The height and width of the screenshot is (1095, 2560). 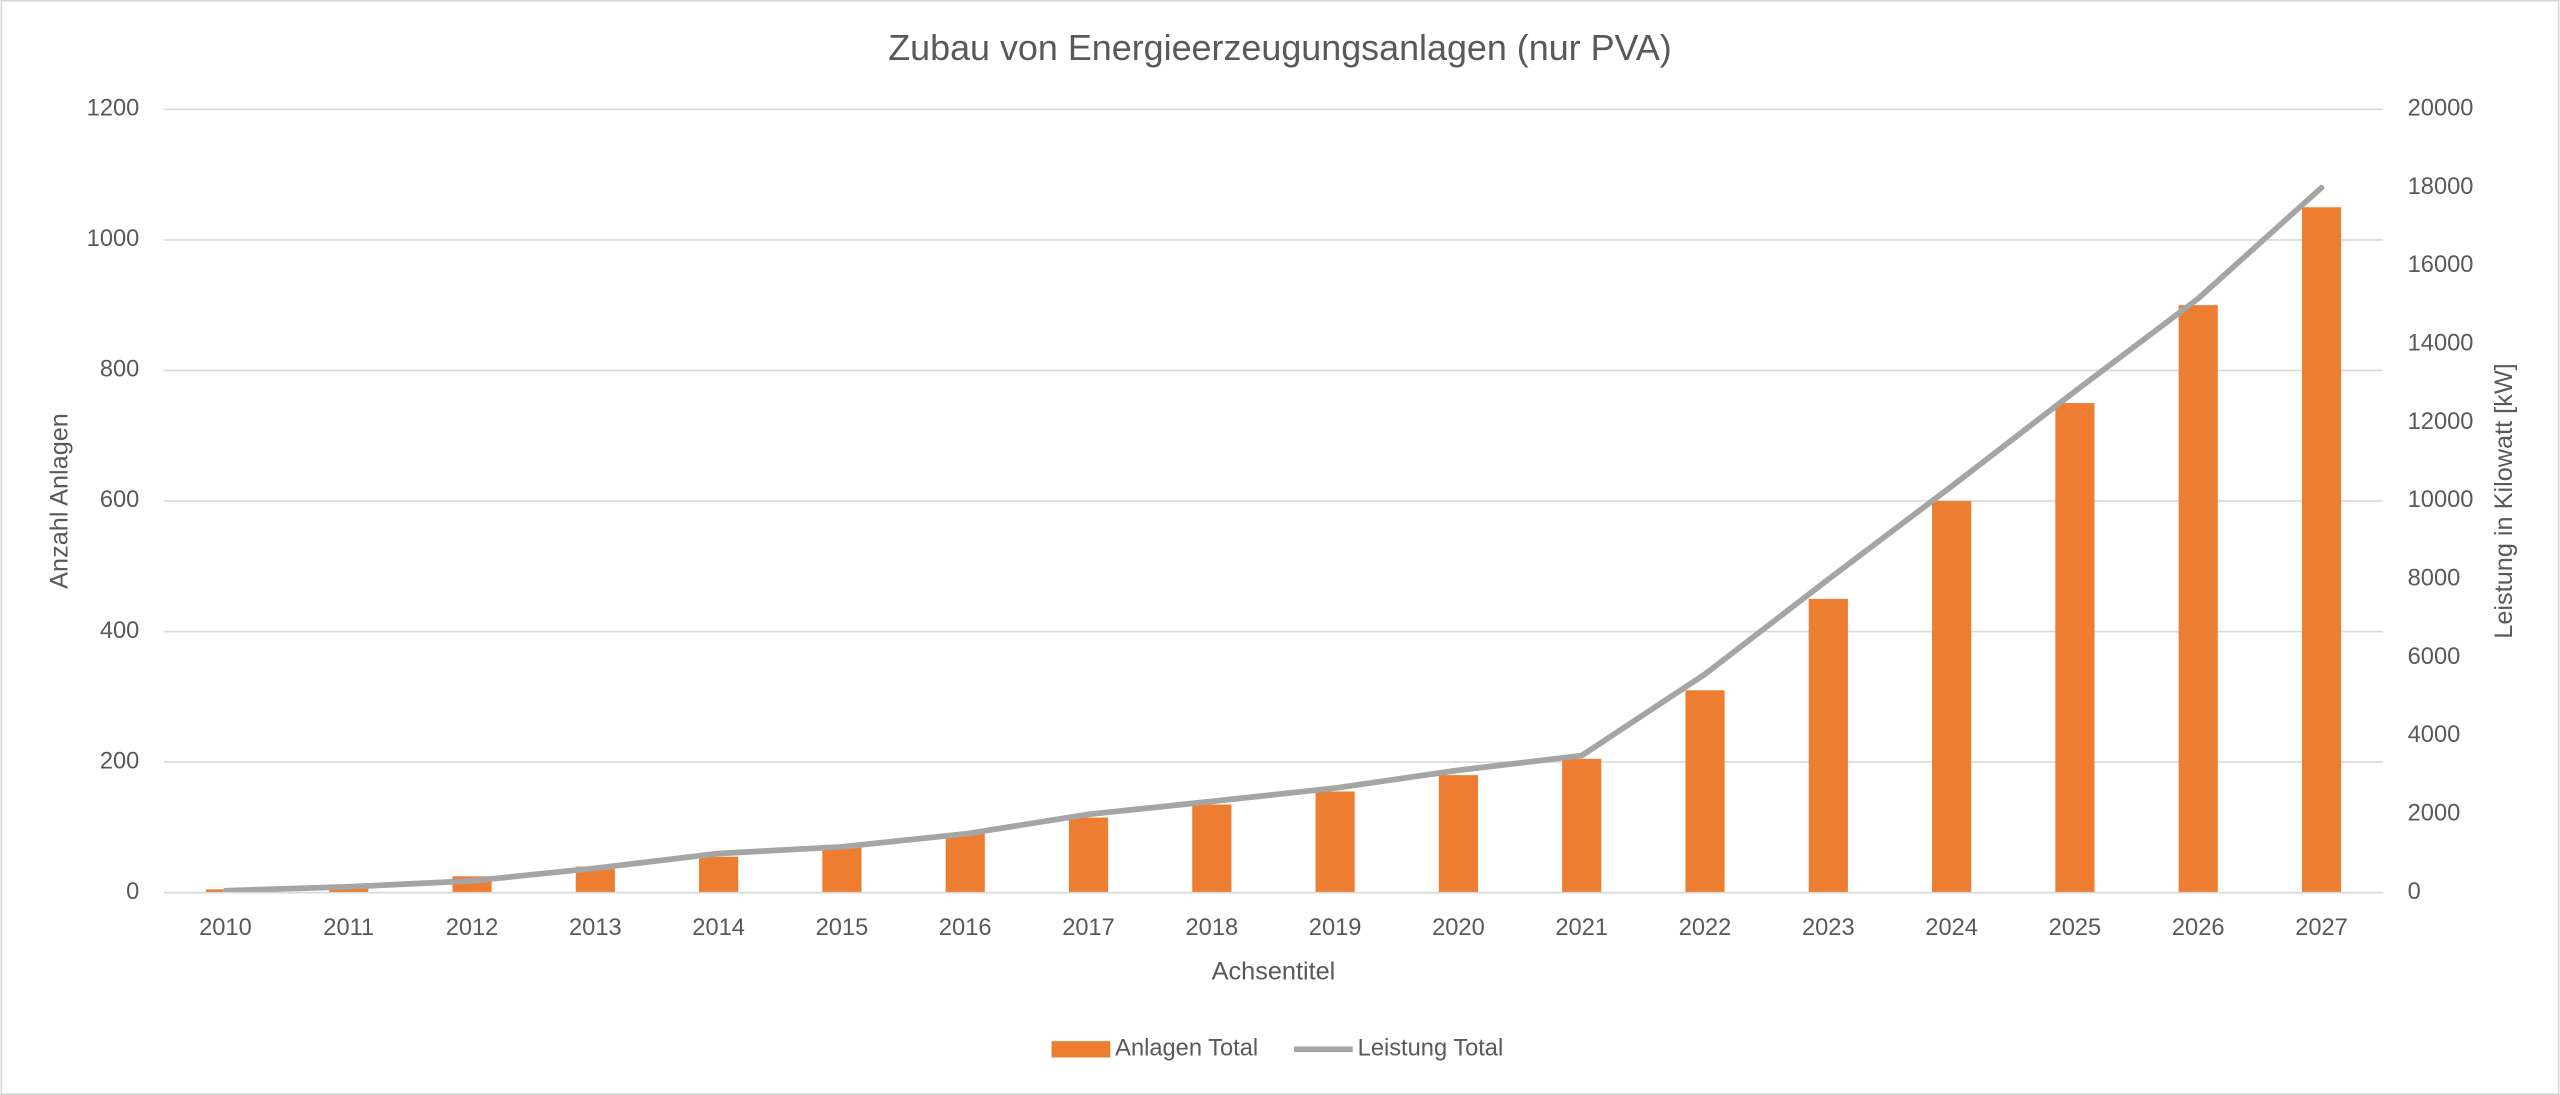 I want to click on x-tick-label: 2021, so click(x=1581, y=928).